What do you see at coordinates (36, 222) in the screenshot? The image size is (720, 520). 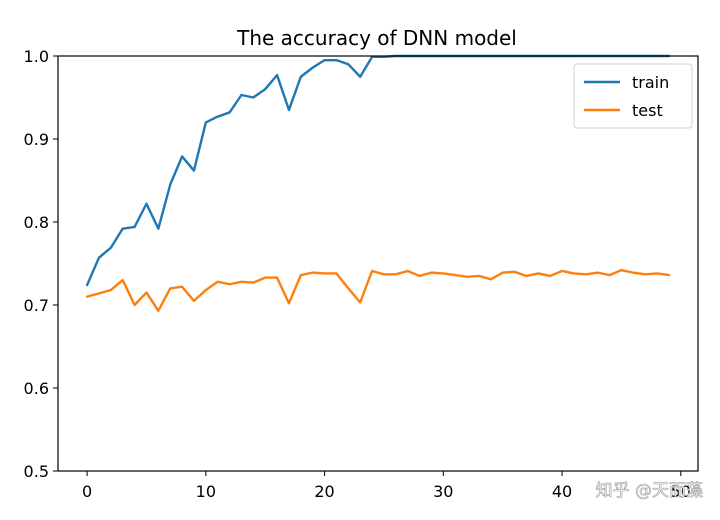 I see `y-tick-label: 0.8` at bounding box center [36, 222].